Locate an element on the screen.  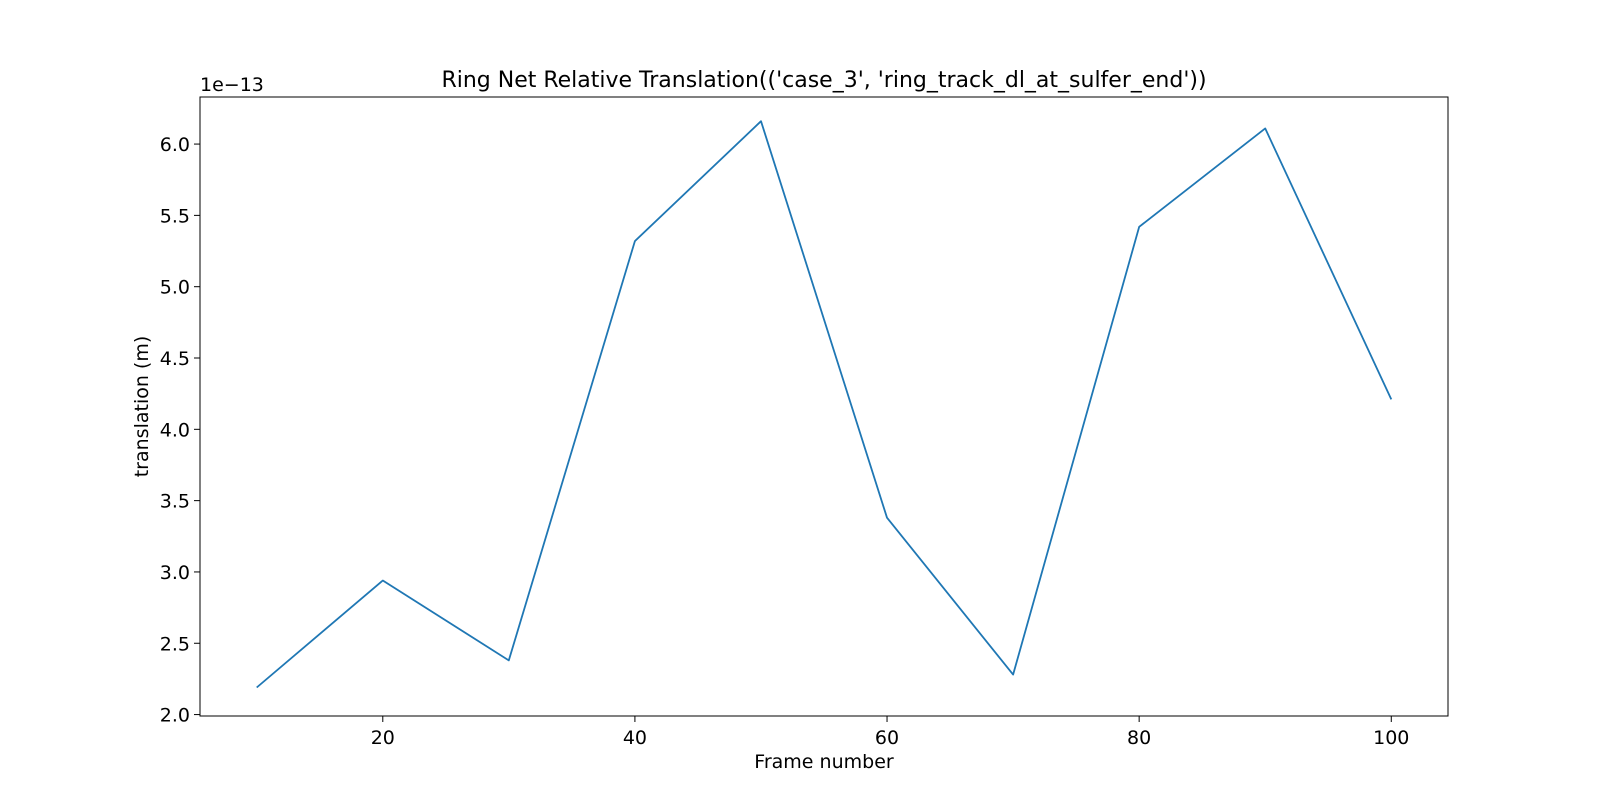
x-axis-ticks: 20 40 60 80 100 is located at coordinates (890, 732).